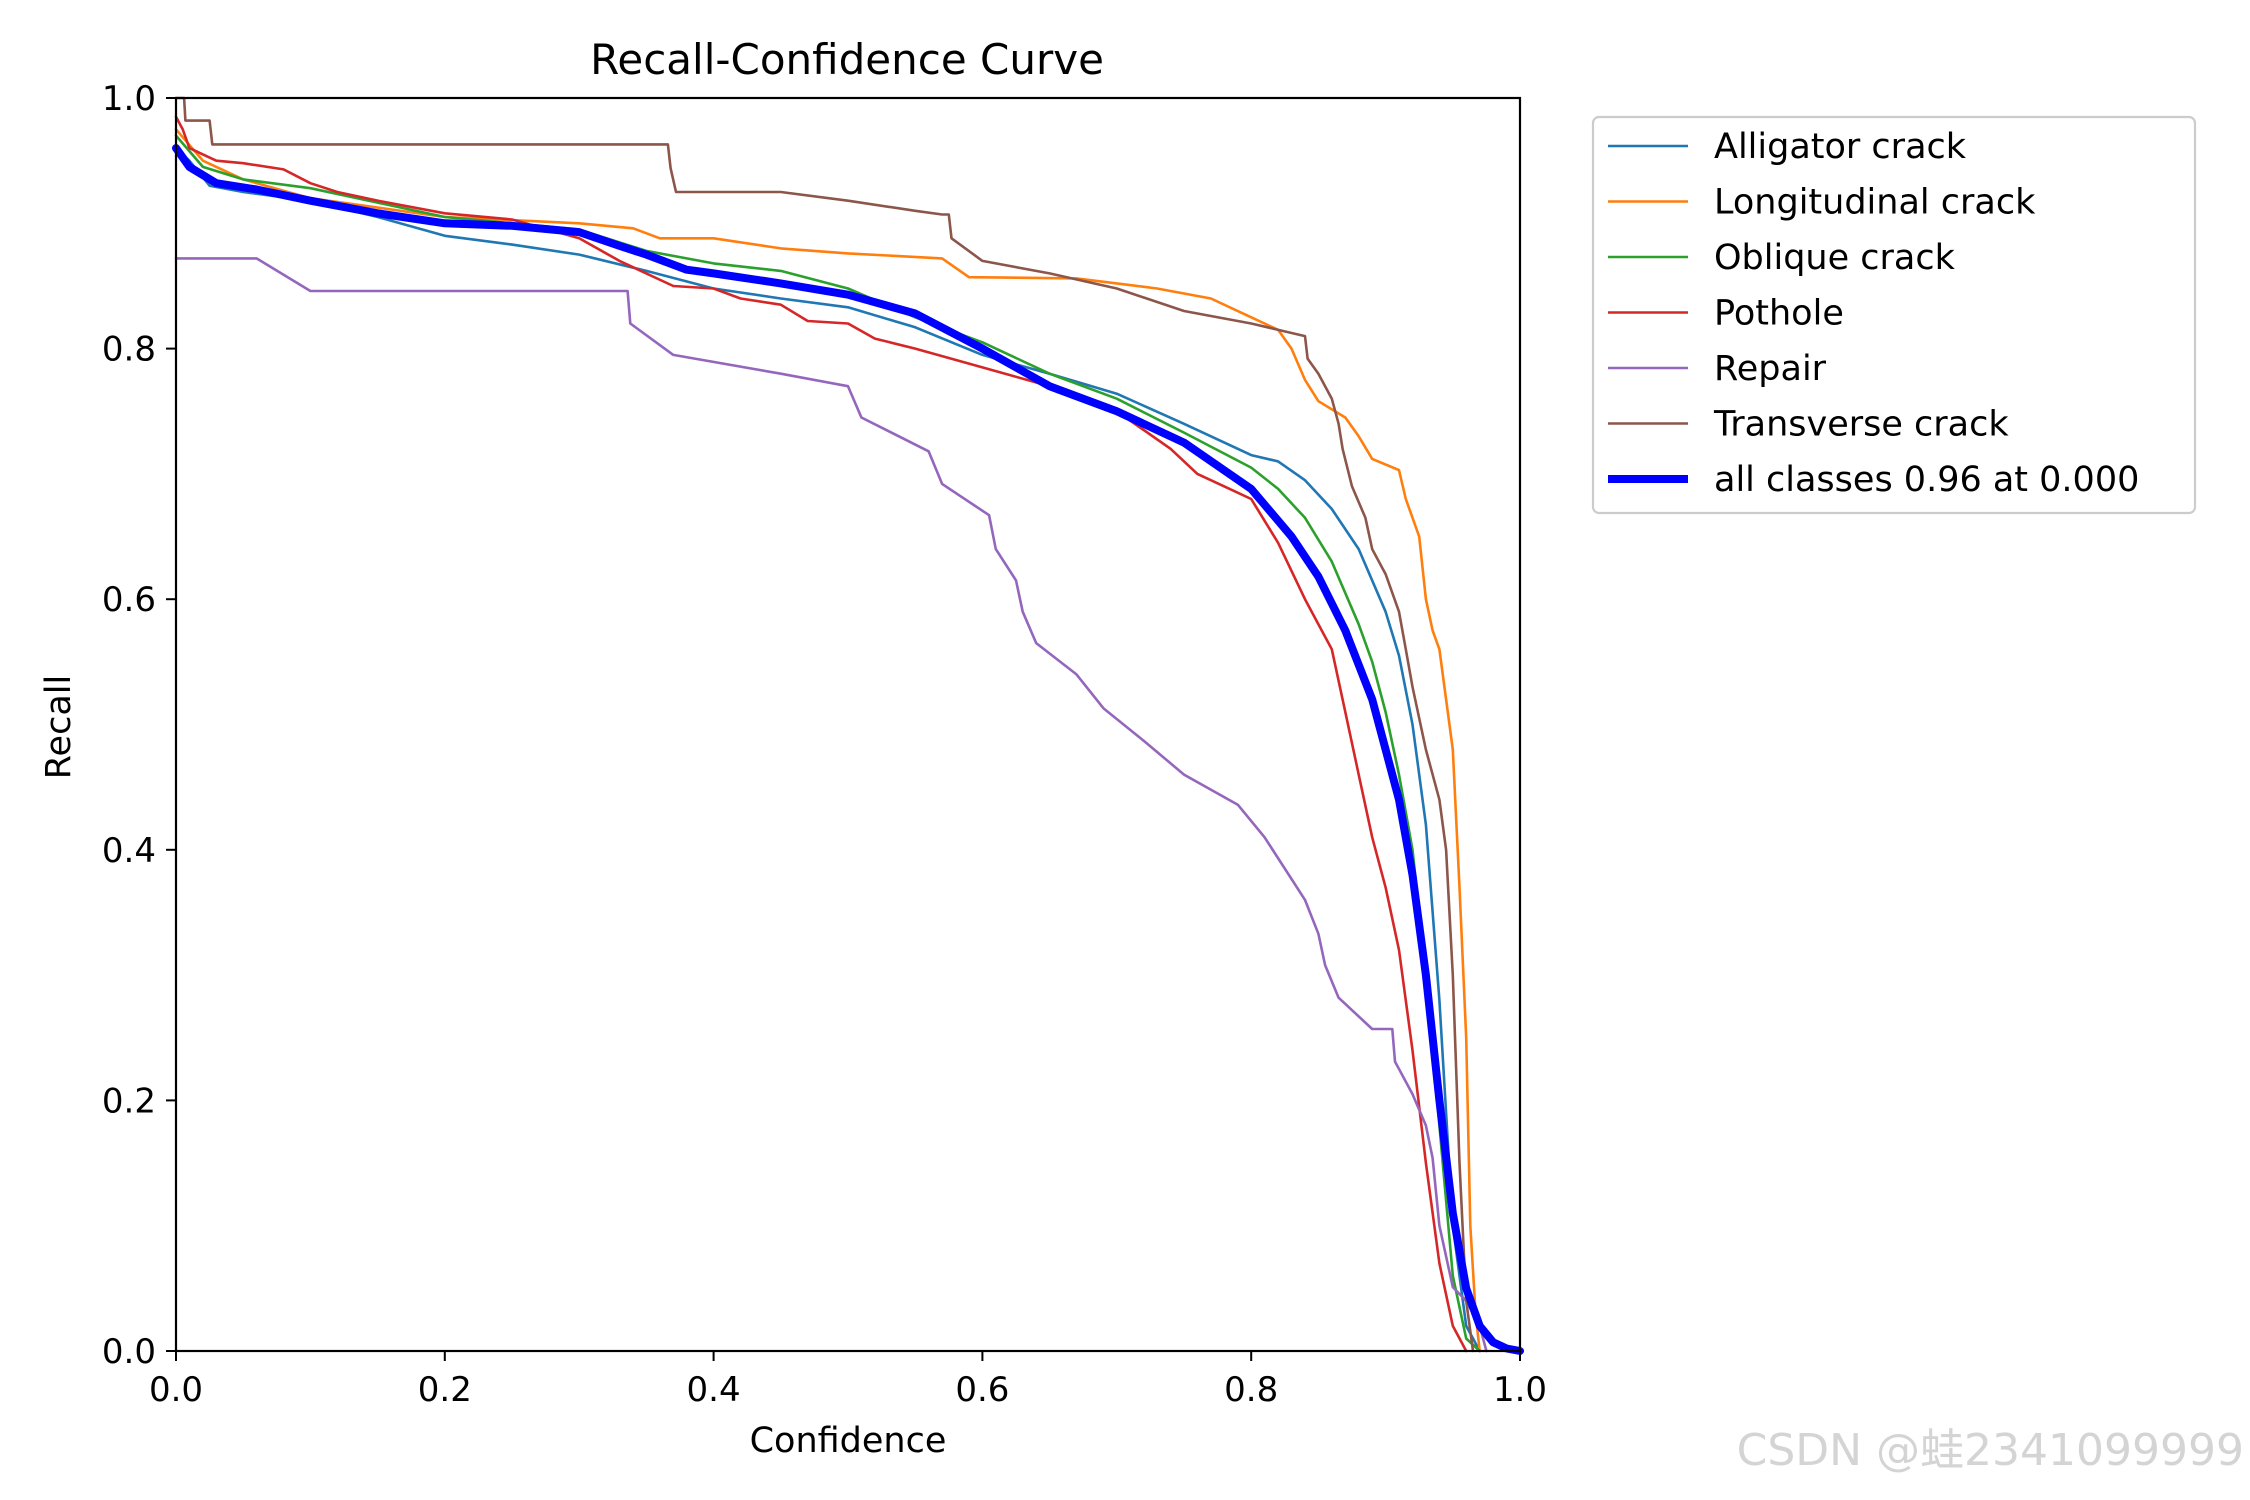 The image size is (2250, 1500). I want to click on legend-label: Repair, so click(1770, 369).